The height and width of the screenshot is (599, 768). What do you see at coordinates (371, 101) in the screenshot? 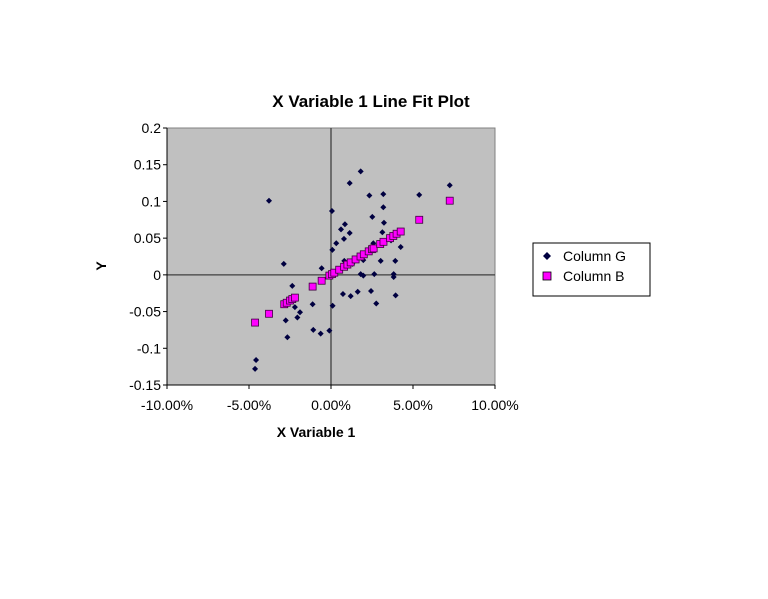
I see `chart-title: X Variable 1 Line Fit Plot` at bounding box center [371, 101].